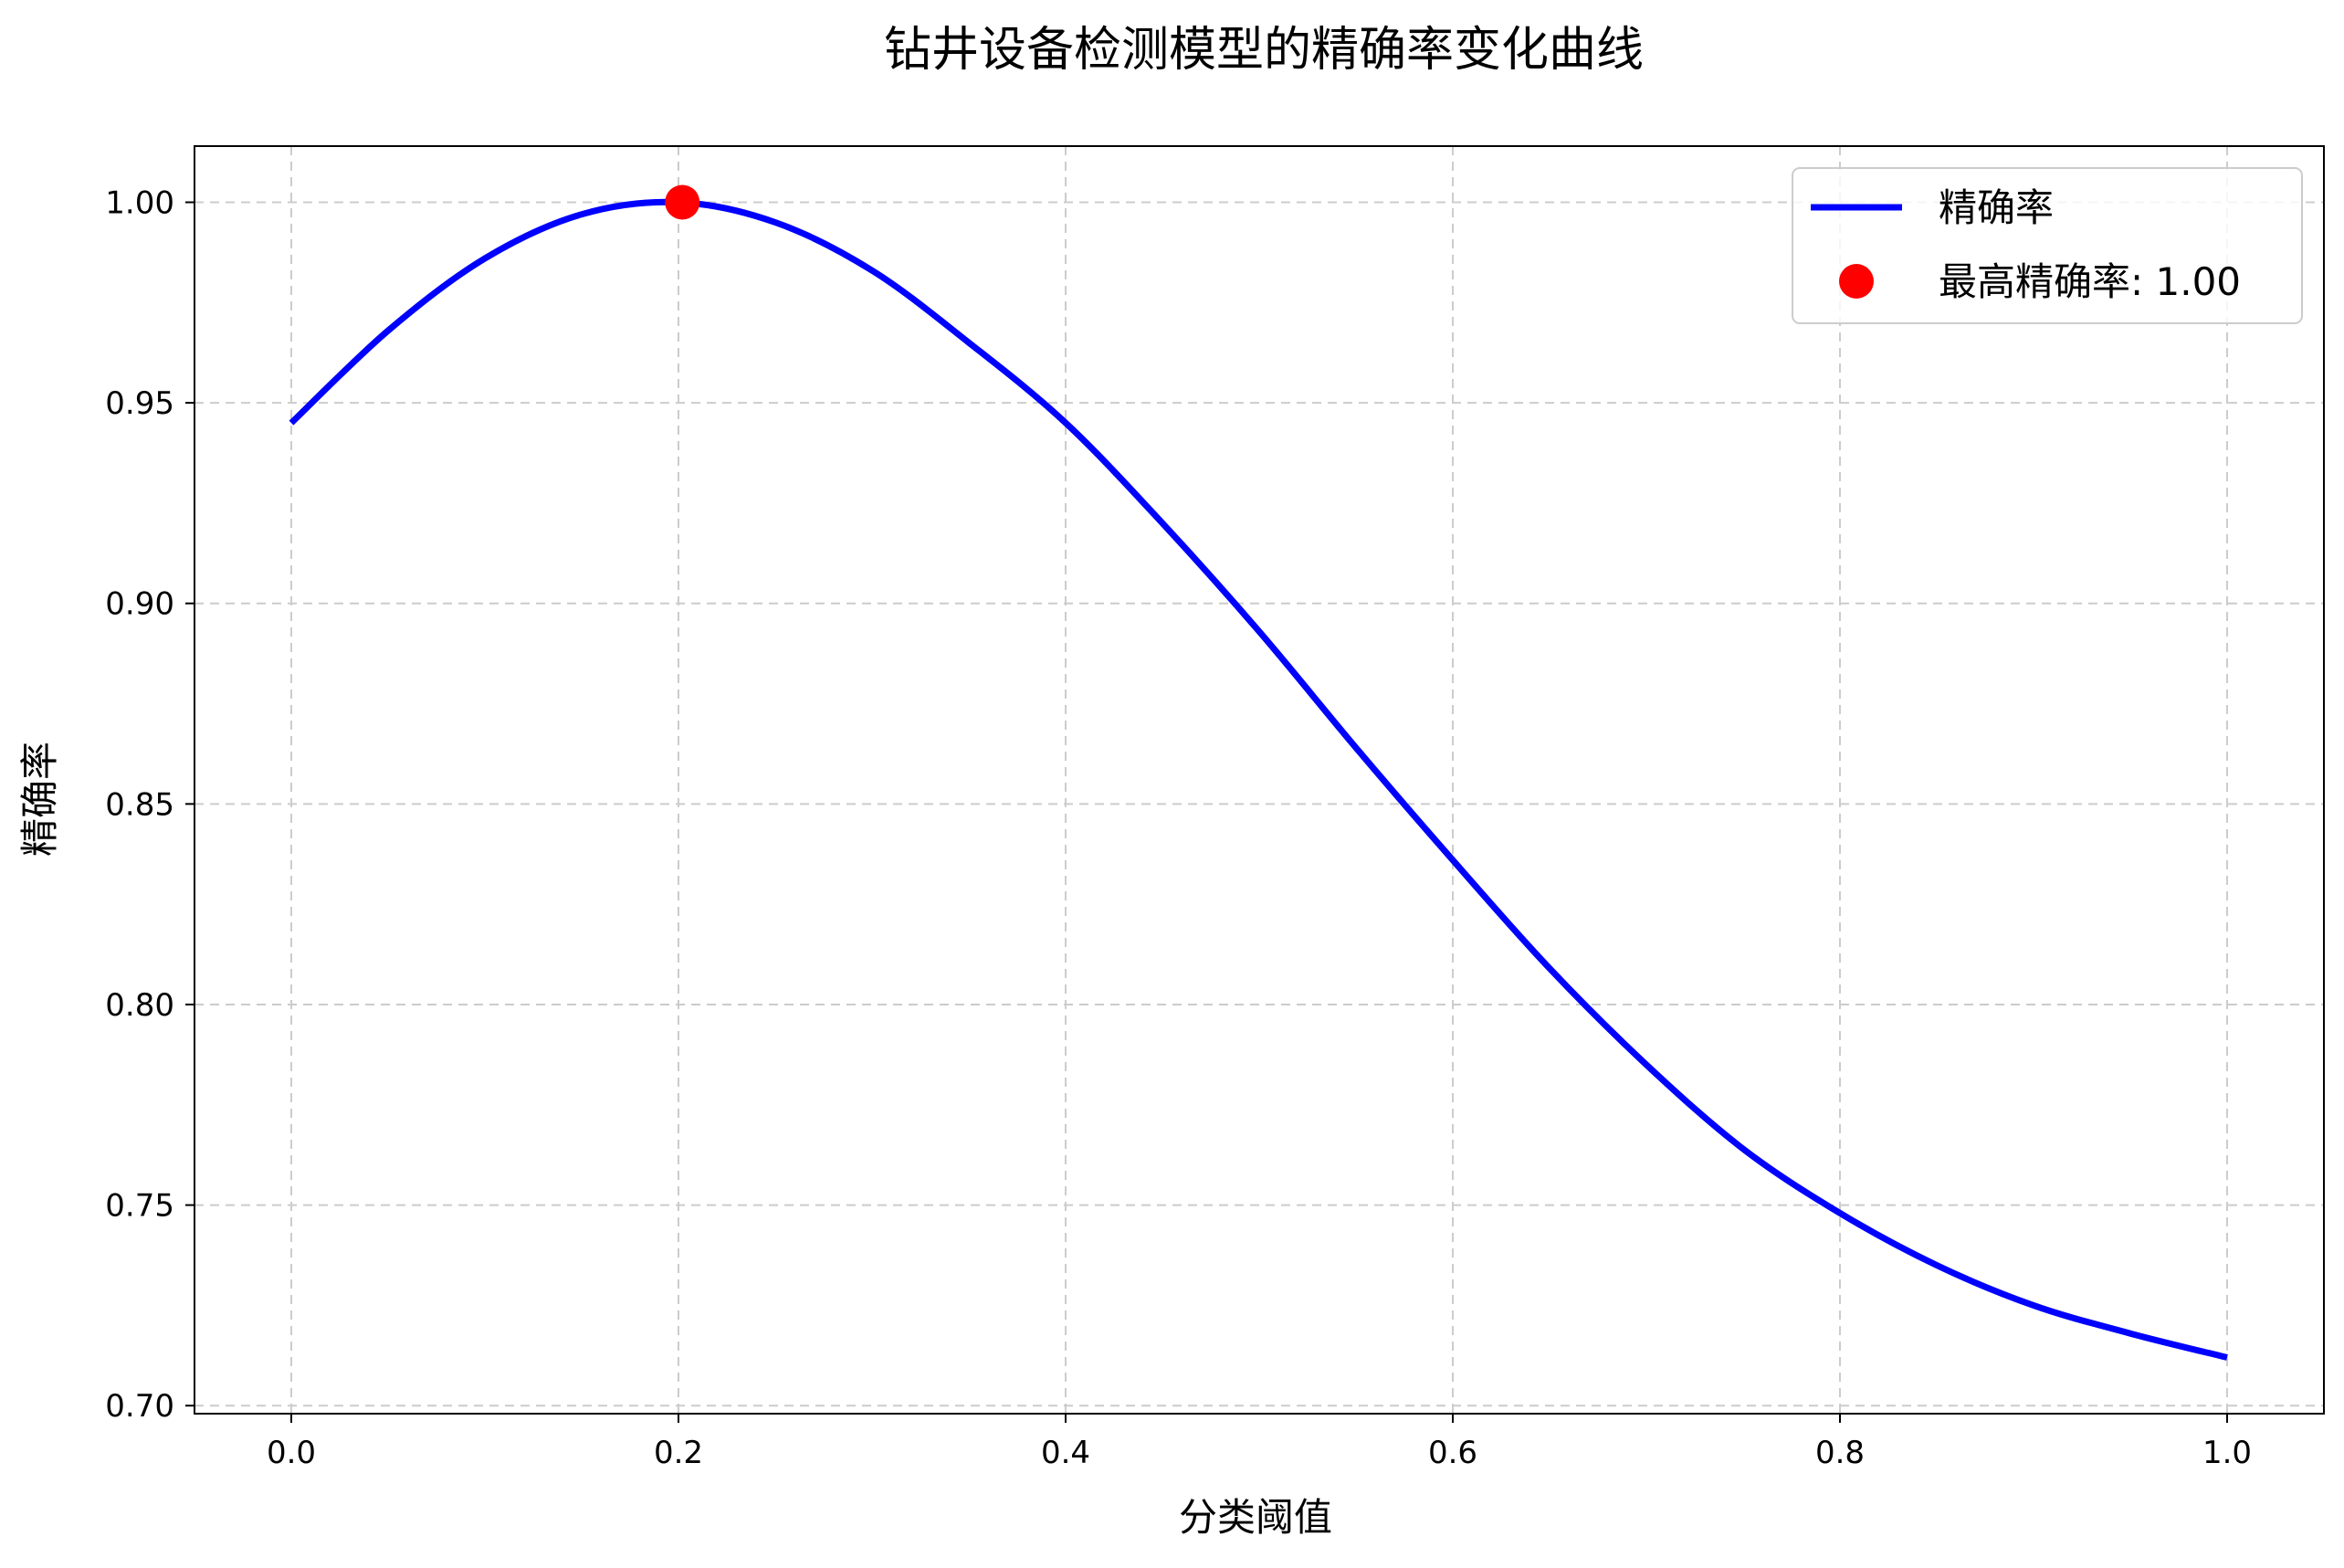 This screenshot has height=1568, width=2344. Describe the element at coordinates (1997, 207) in the screenshot. I see `legend-label-precision: 精确率` at that location.